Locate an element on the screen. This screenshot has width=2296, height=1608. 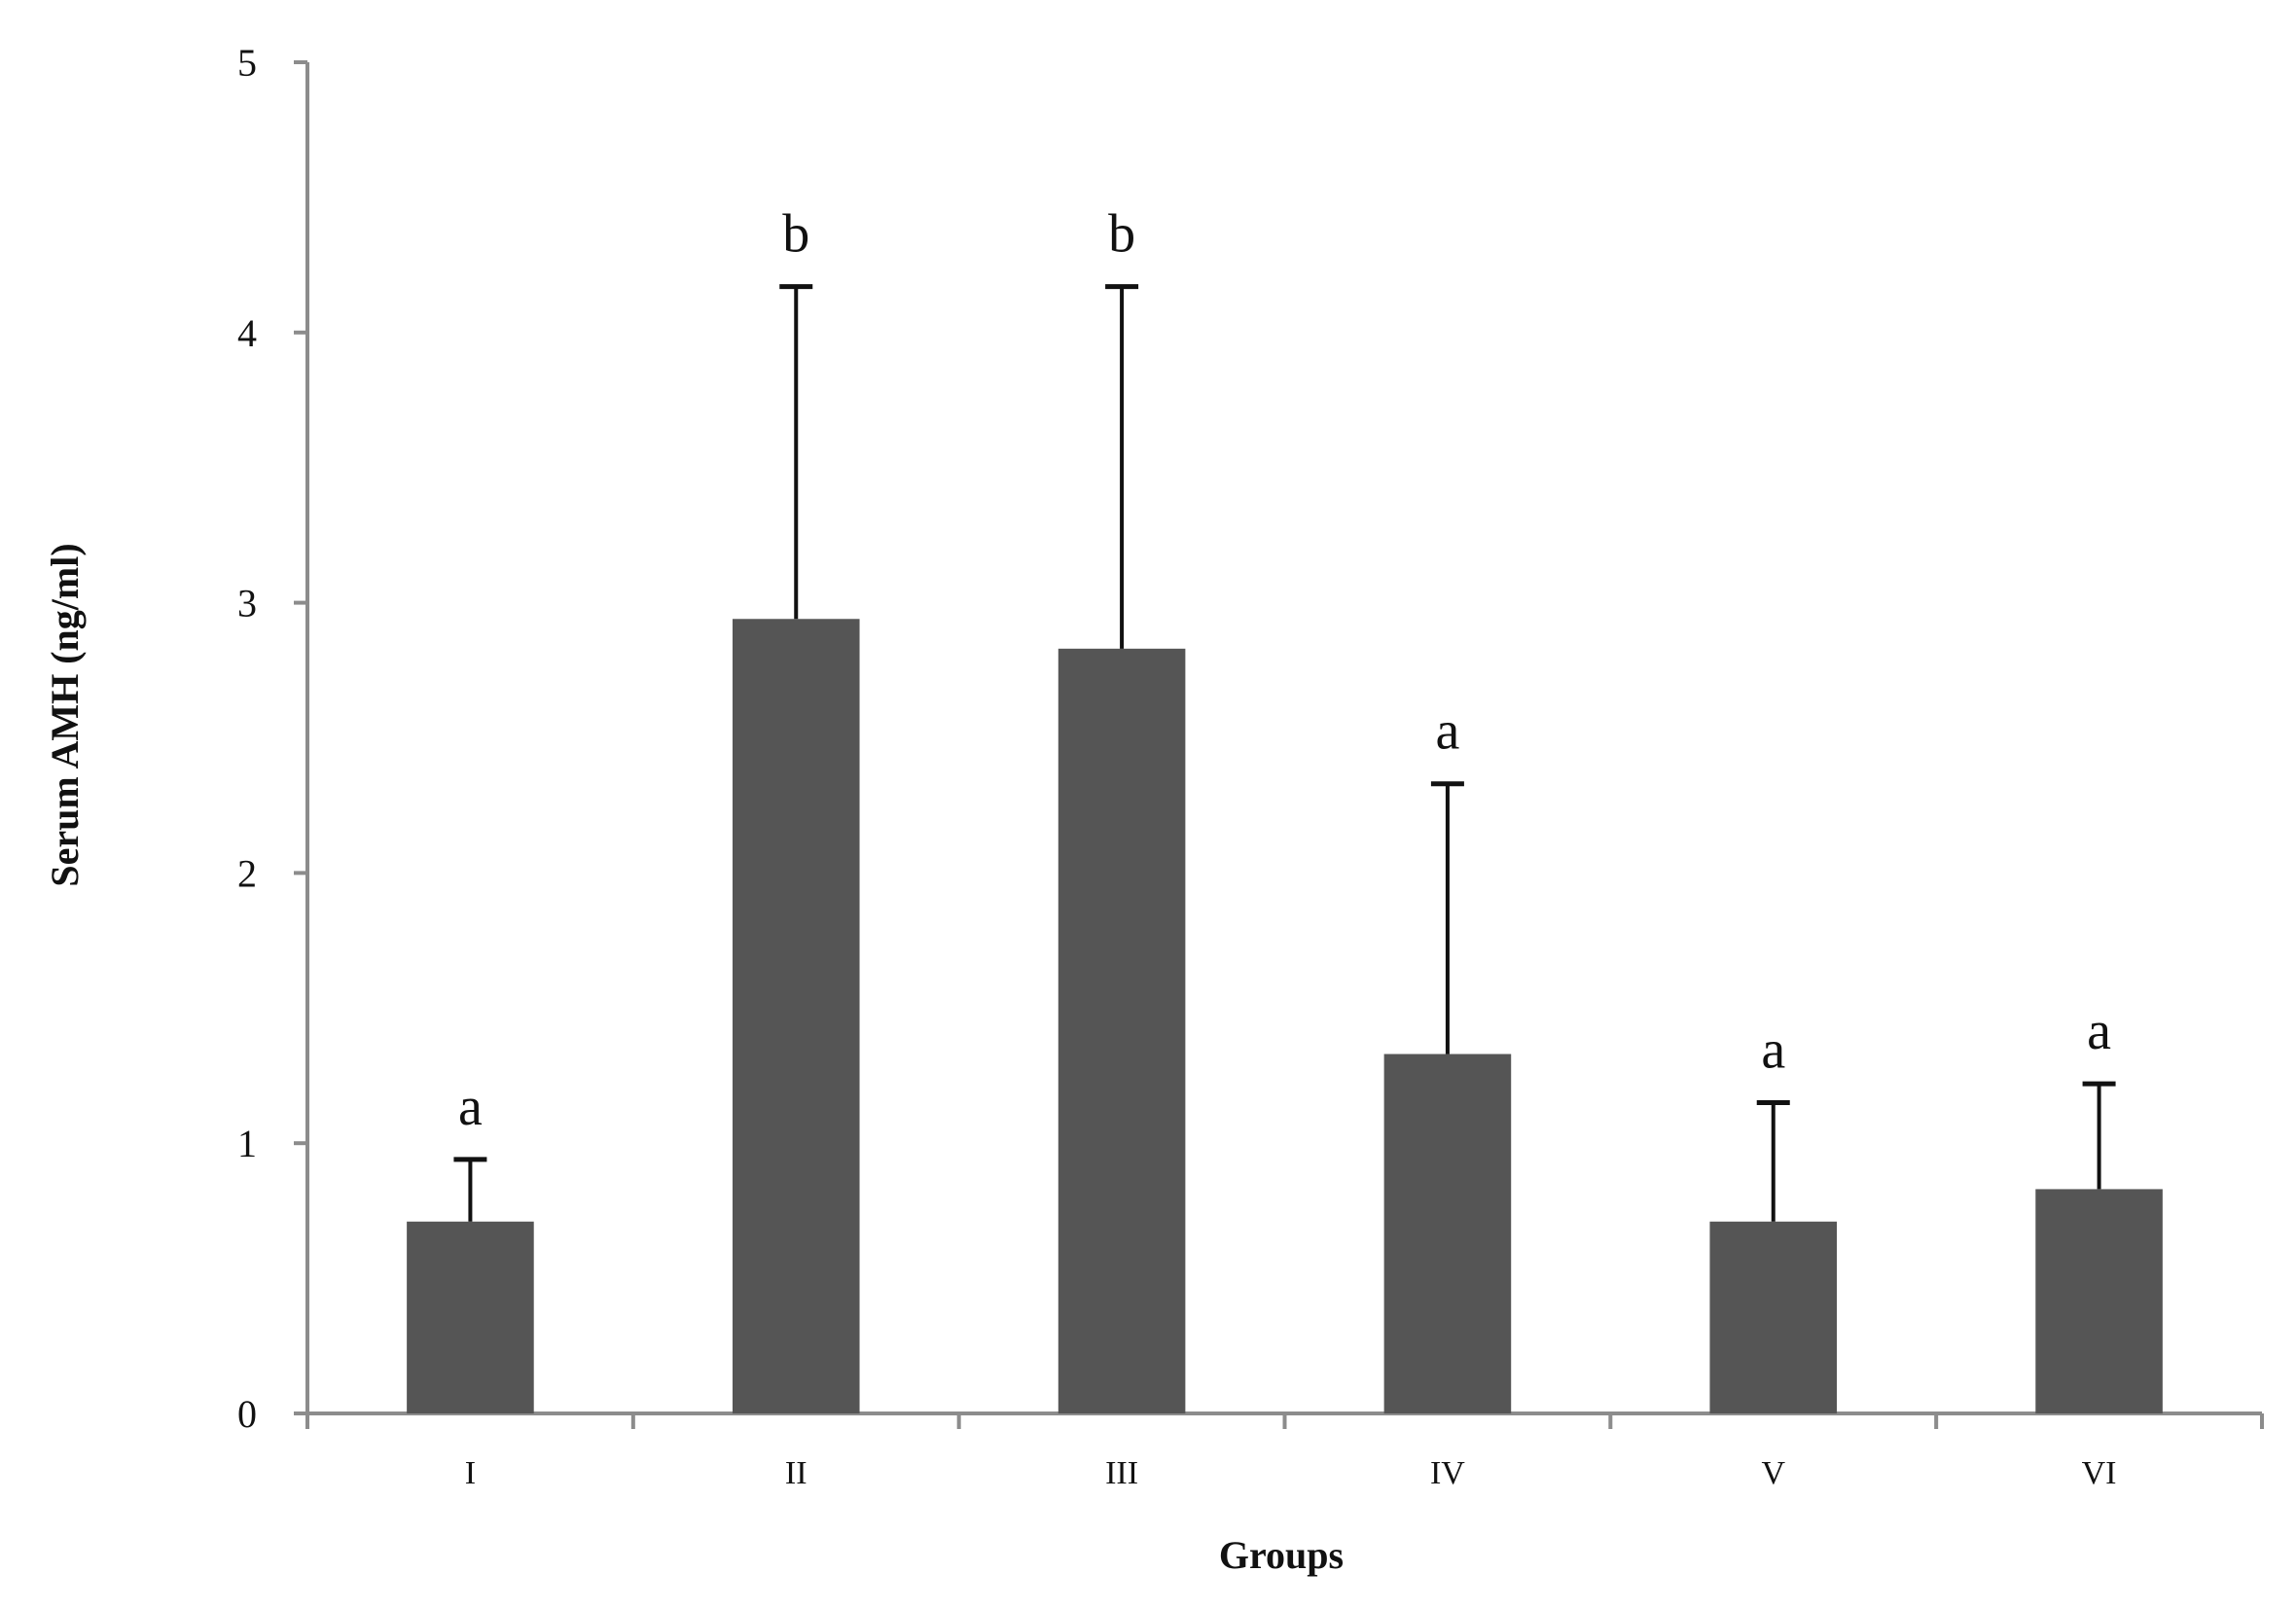
x-axis-title: Groups is located at coordinates (1281, 1555).